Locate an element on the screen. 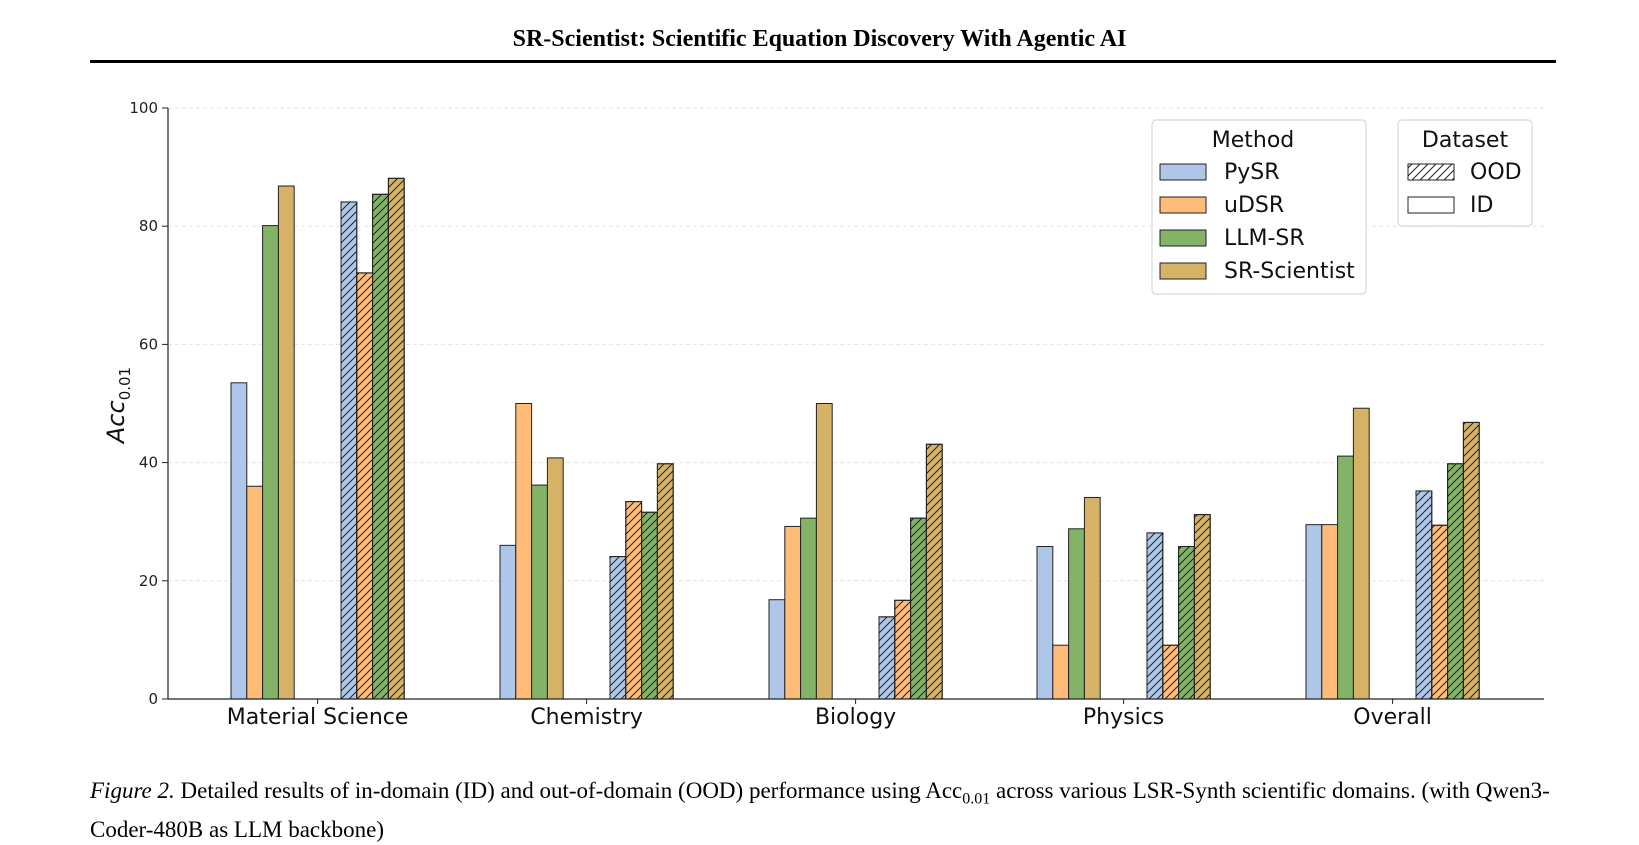 The image size is (1639, 845). bar-sr-scientist-ood-physics-hatch is located at coordinates (1202, 607).